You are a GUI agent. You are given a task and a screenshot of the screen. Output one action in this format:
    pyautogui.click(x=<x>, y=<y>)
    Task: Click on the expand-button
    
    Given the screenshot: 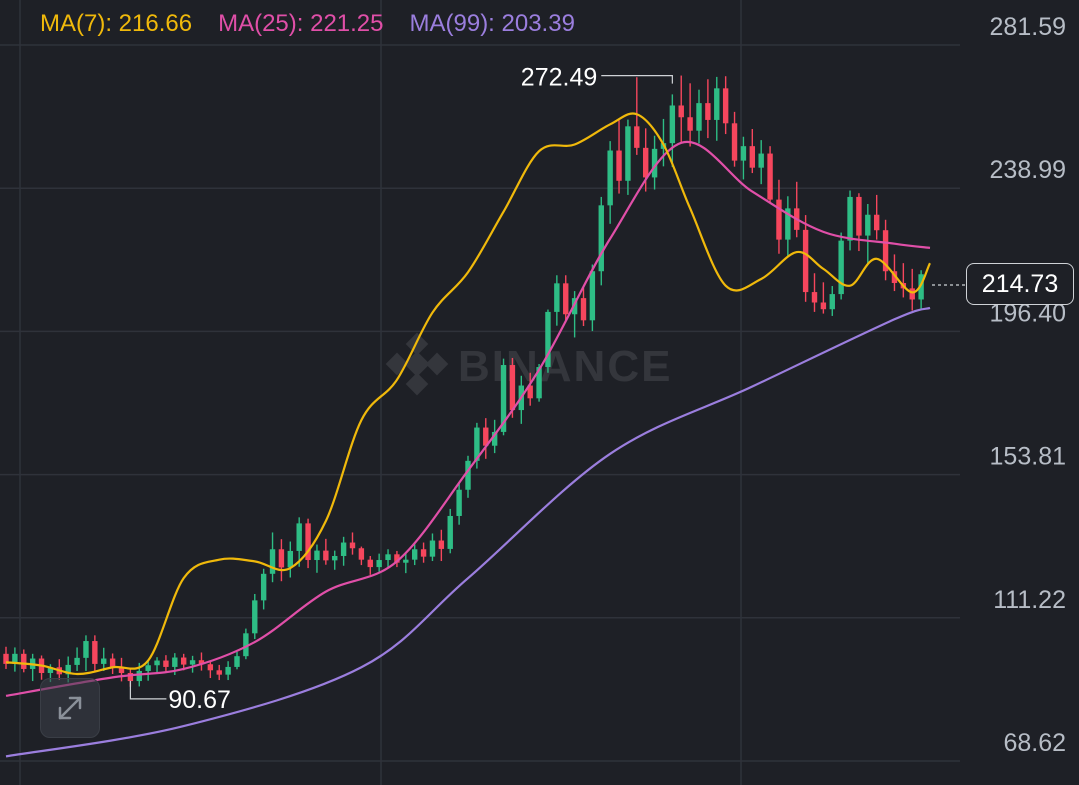 What is the action you would take?
    pyautogui.click(x=70, y=708)
    